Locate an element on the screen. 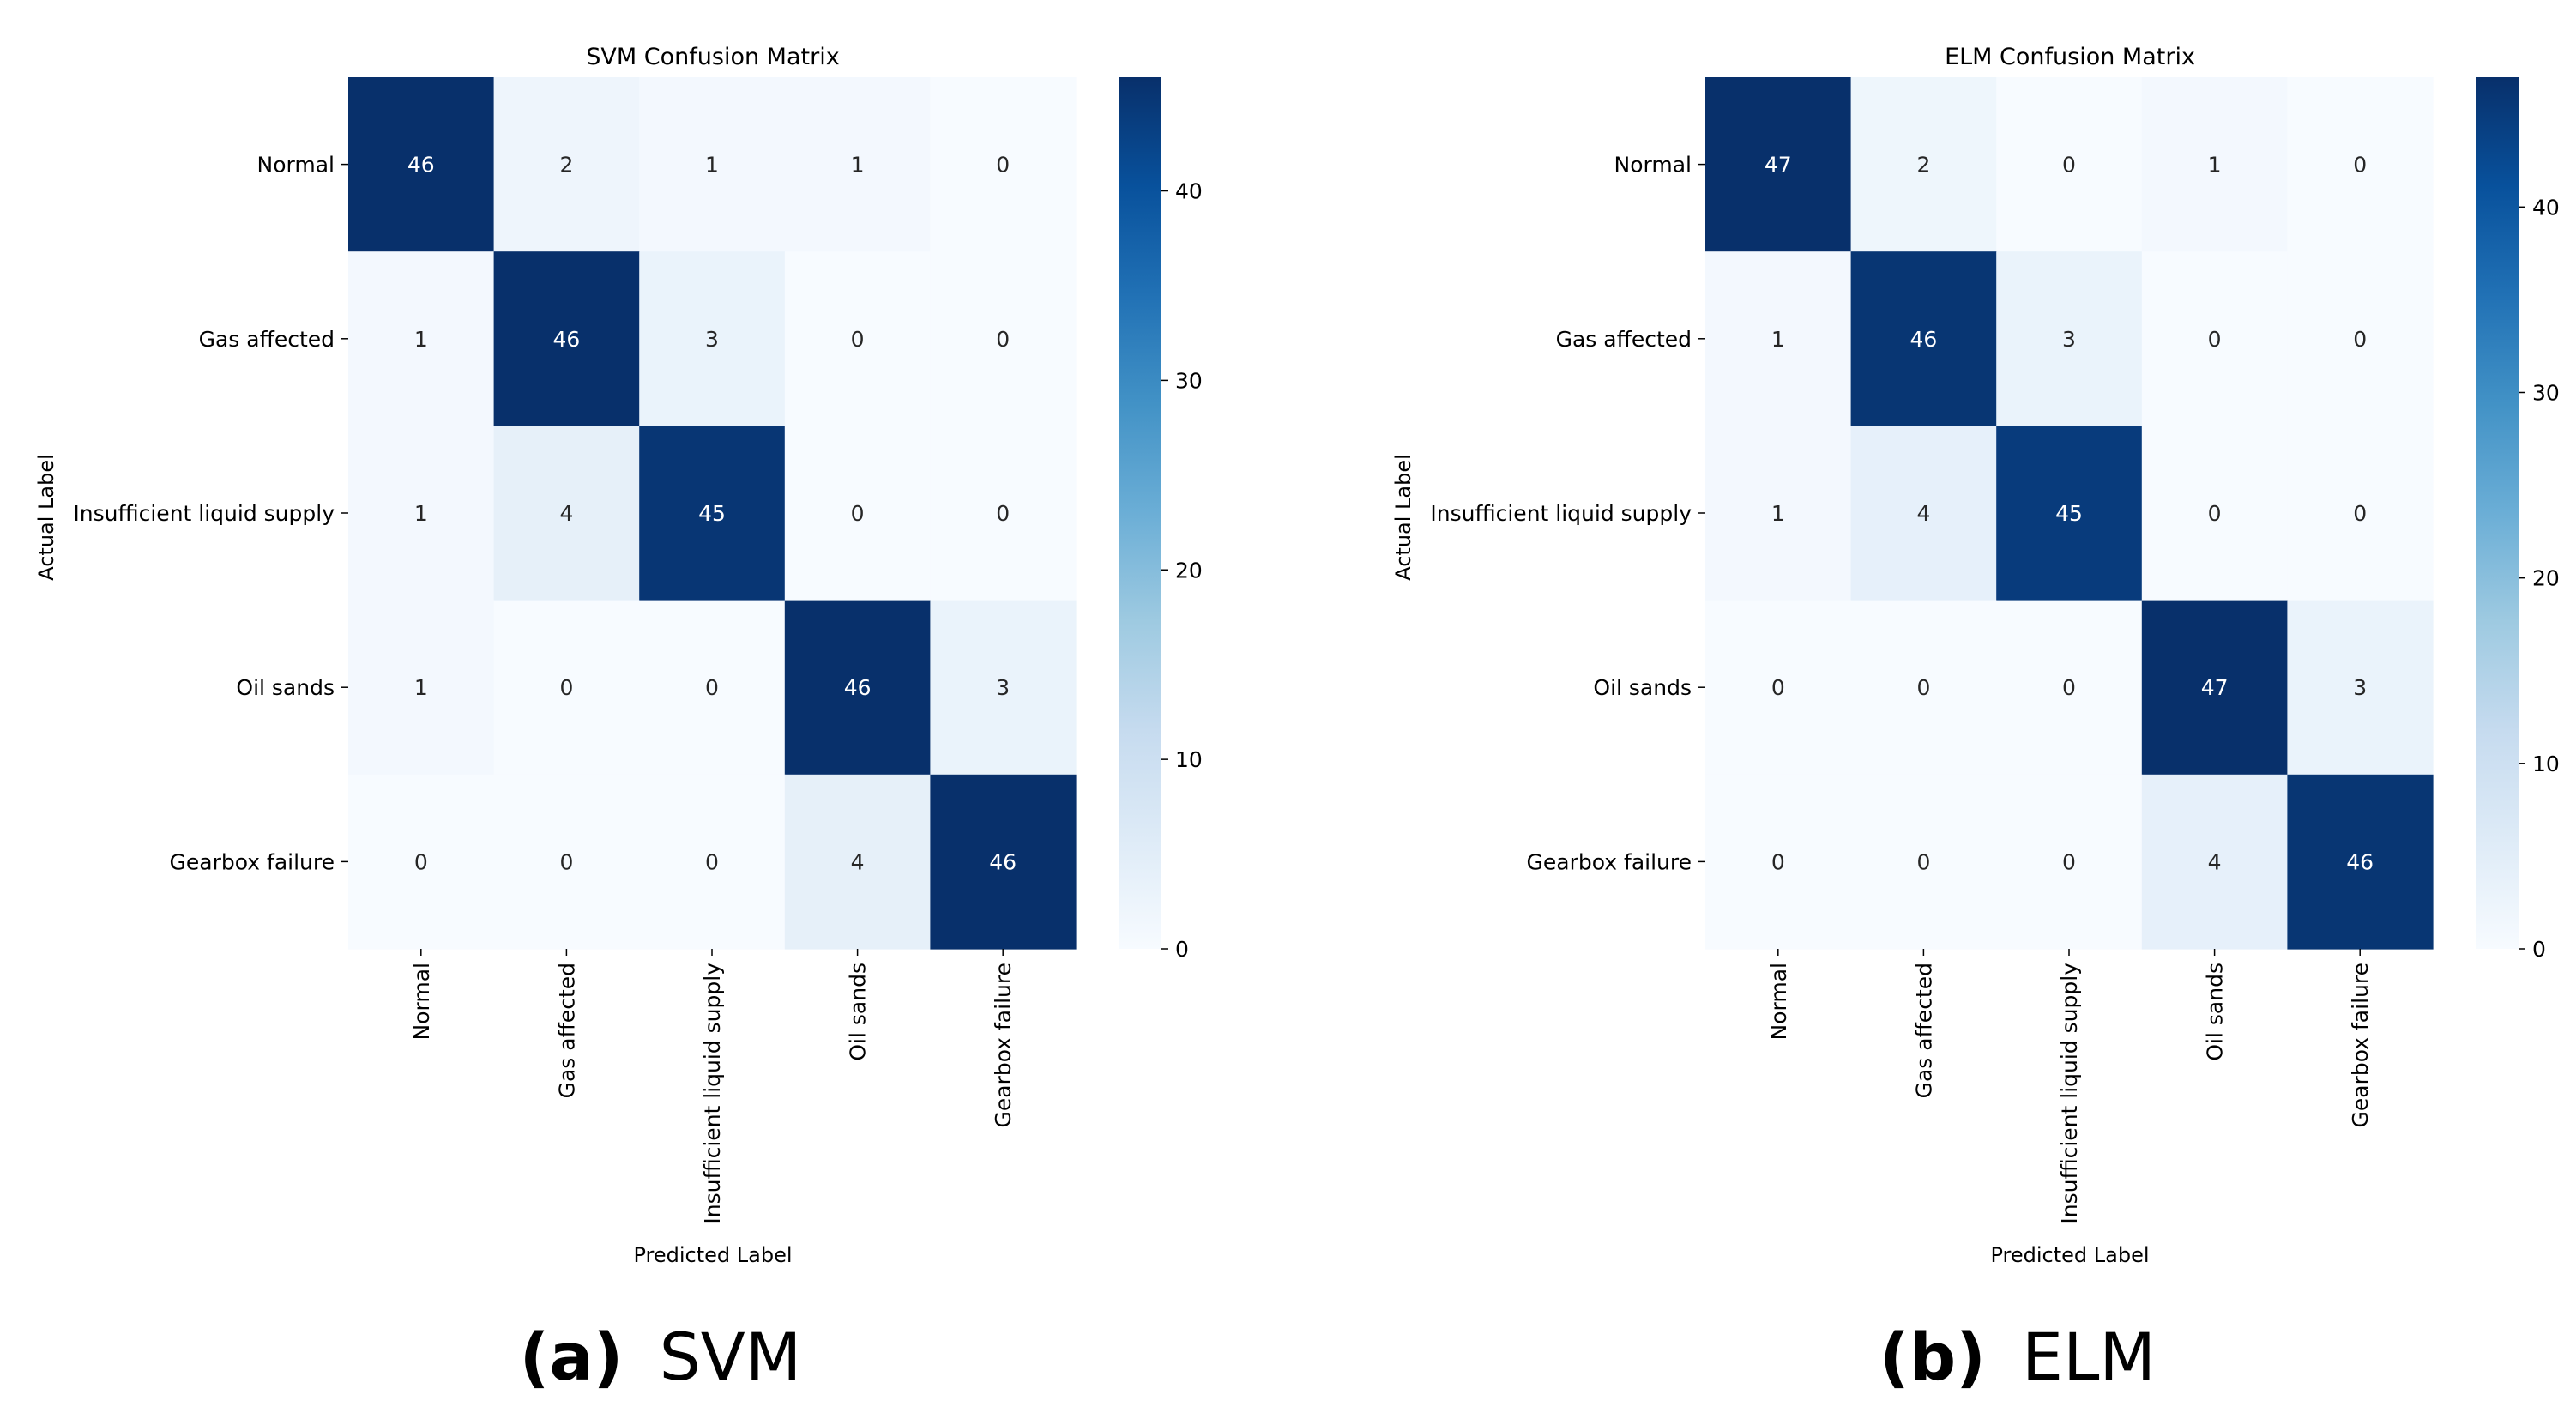 This screenshot has height=1425, width=2576. svm-caption: (a) SVM is located at coordinates (661, 1357).